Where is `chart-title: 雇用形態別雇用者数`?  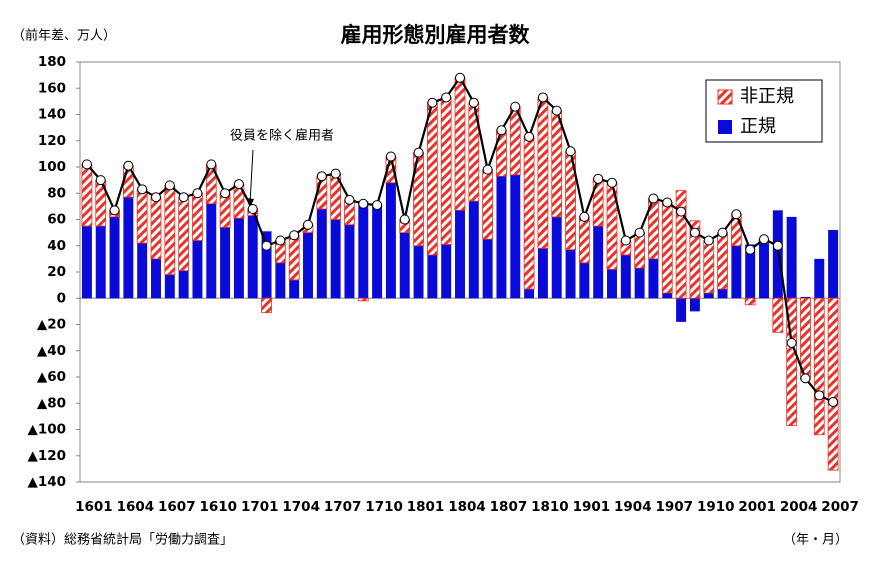
chart-title: 雇用形態別雇用者数 is located at coordinates (436, 35).